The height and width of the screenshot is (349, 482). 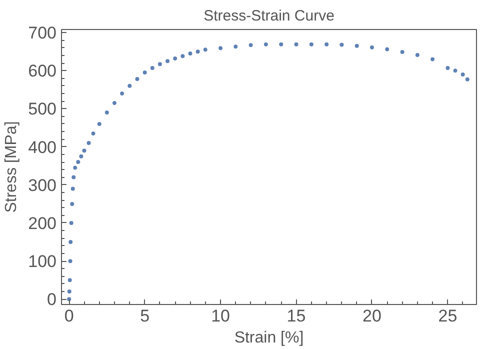 I want to click on y-tick-label: 400, so click(x=42, y=147).